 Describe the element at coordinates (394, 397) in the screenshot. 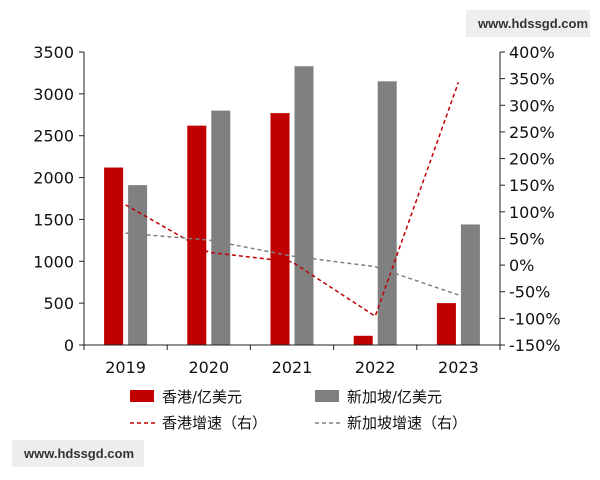

I see `legend-singapore-bar-label: 新加坡/亿美元` at that location.